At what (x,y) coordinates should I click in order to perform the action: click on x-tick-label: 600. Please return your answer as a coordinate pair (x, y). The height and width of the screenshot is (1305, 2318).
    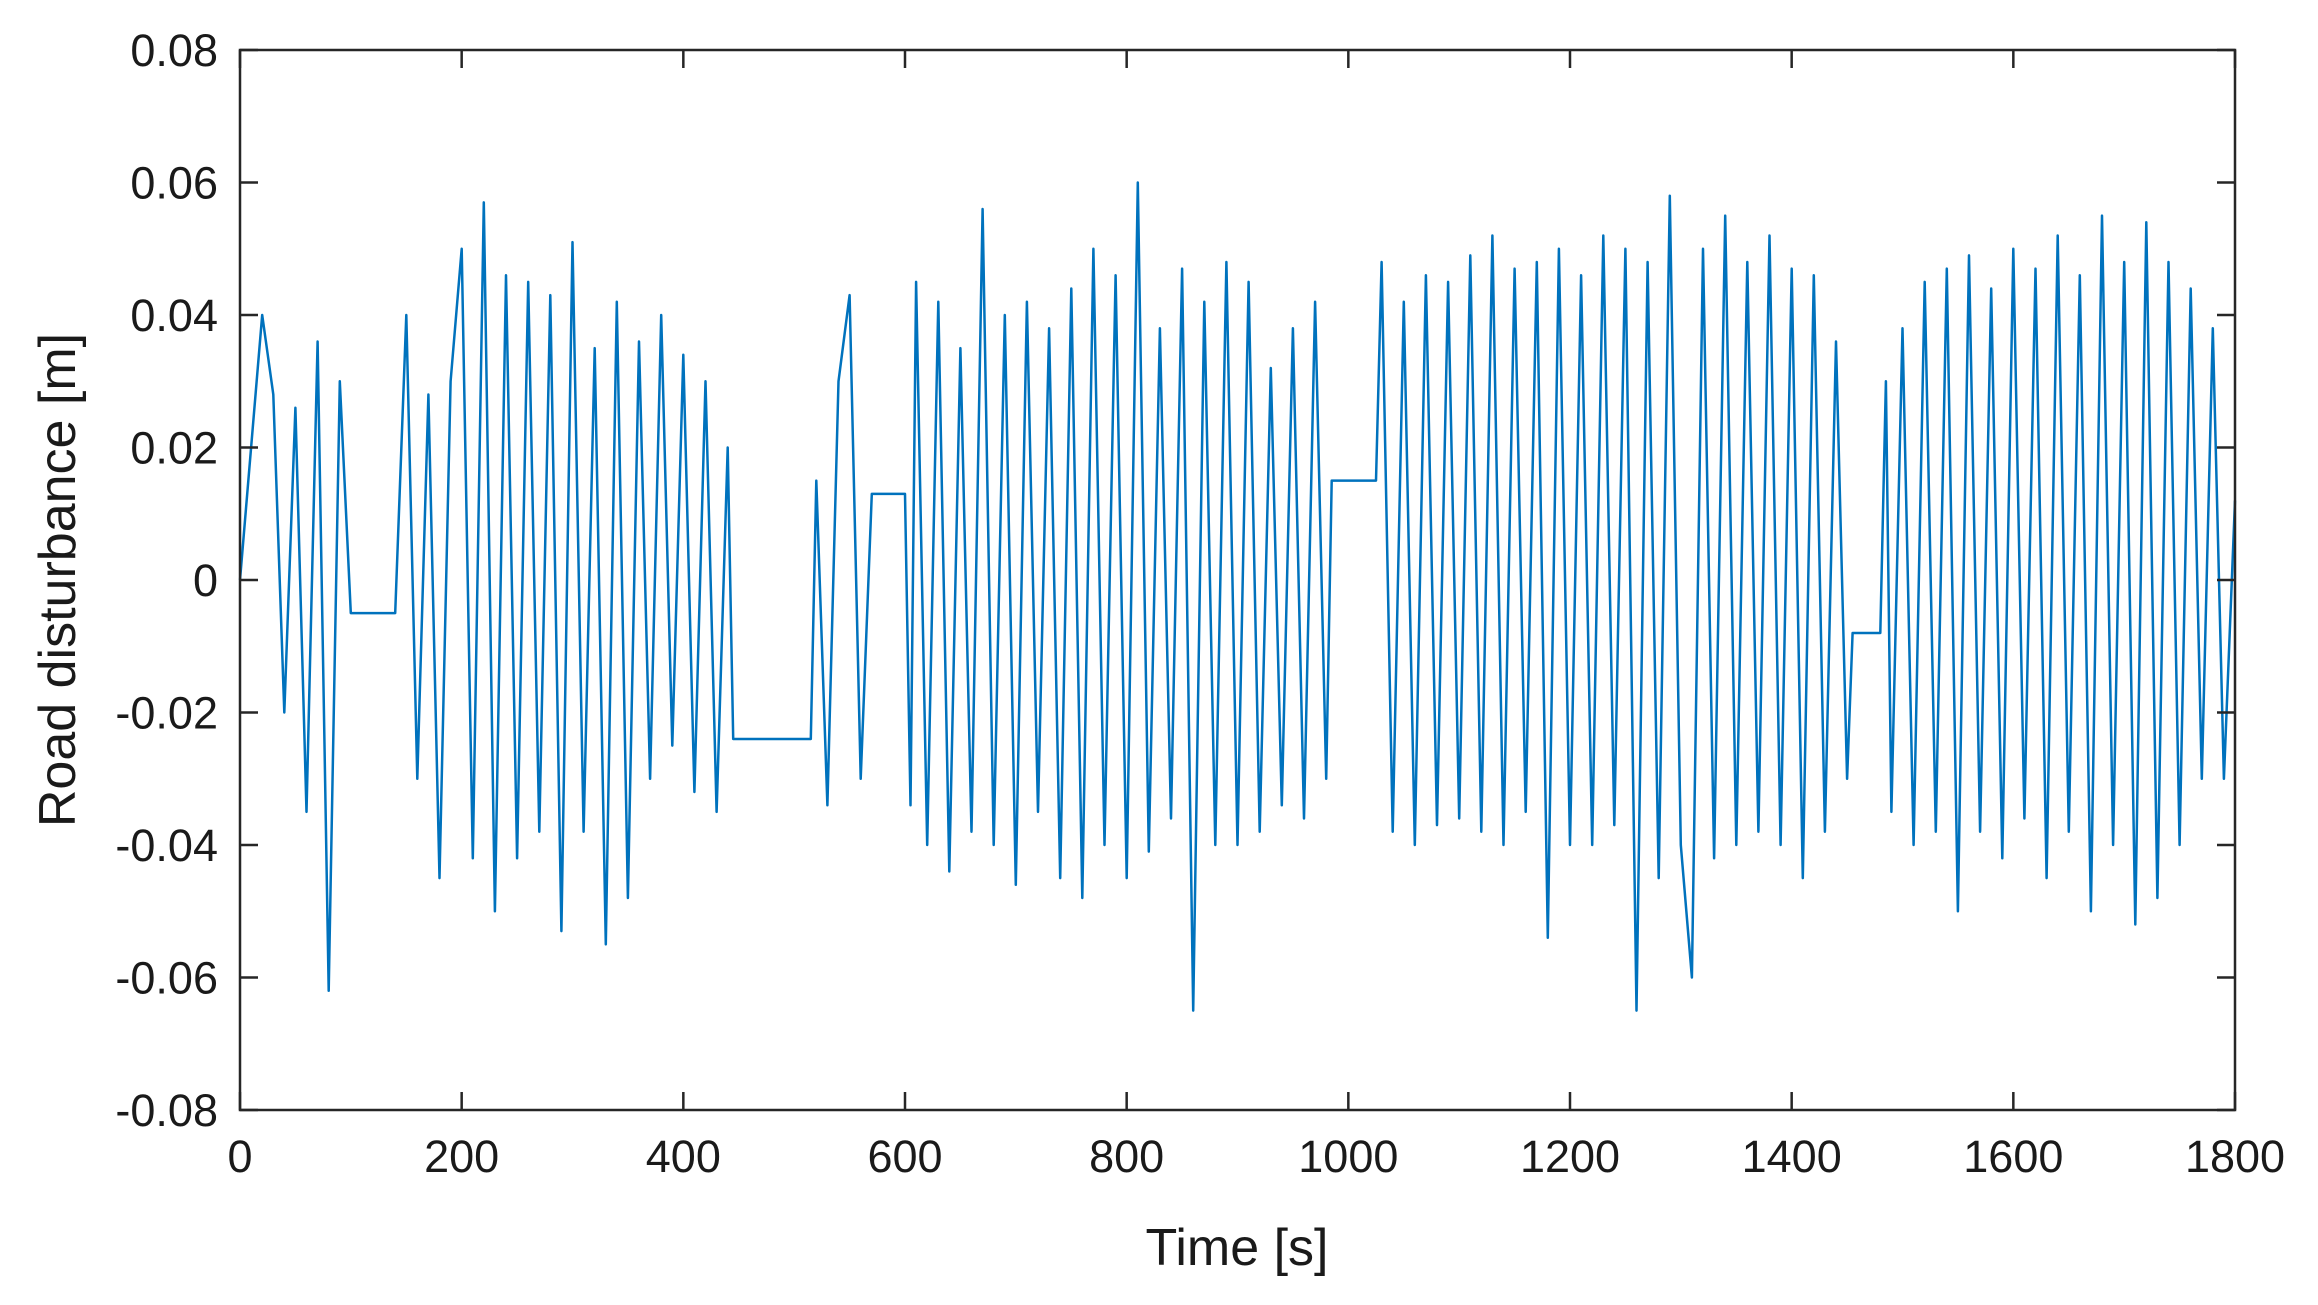
    Looking at the image, I should click on (904, 1156).